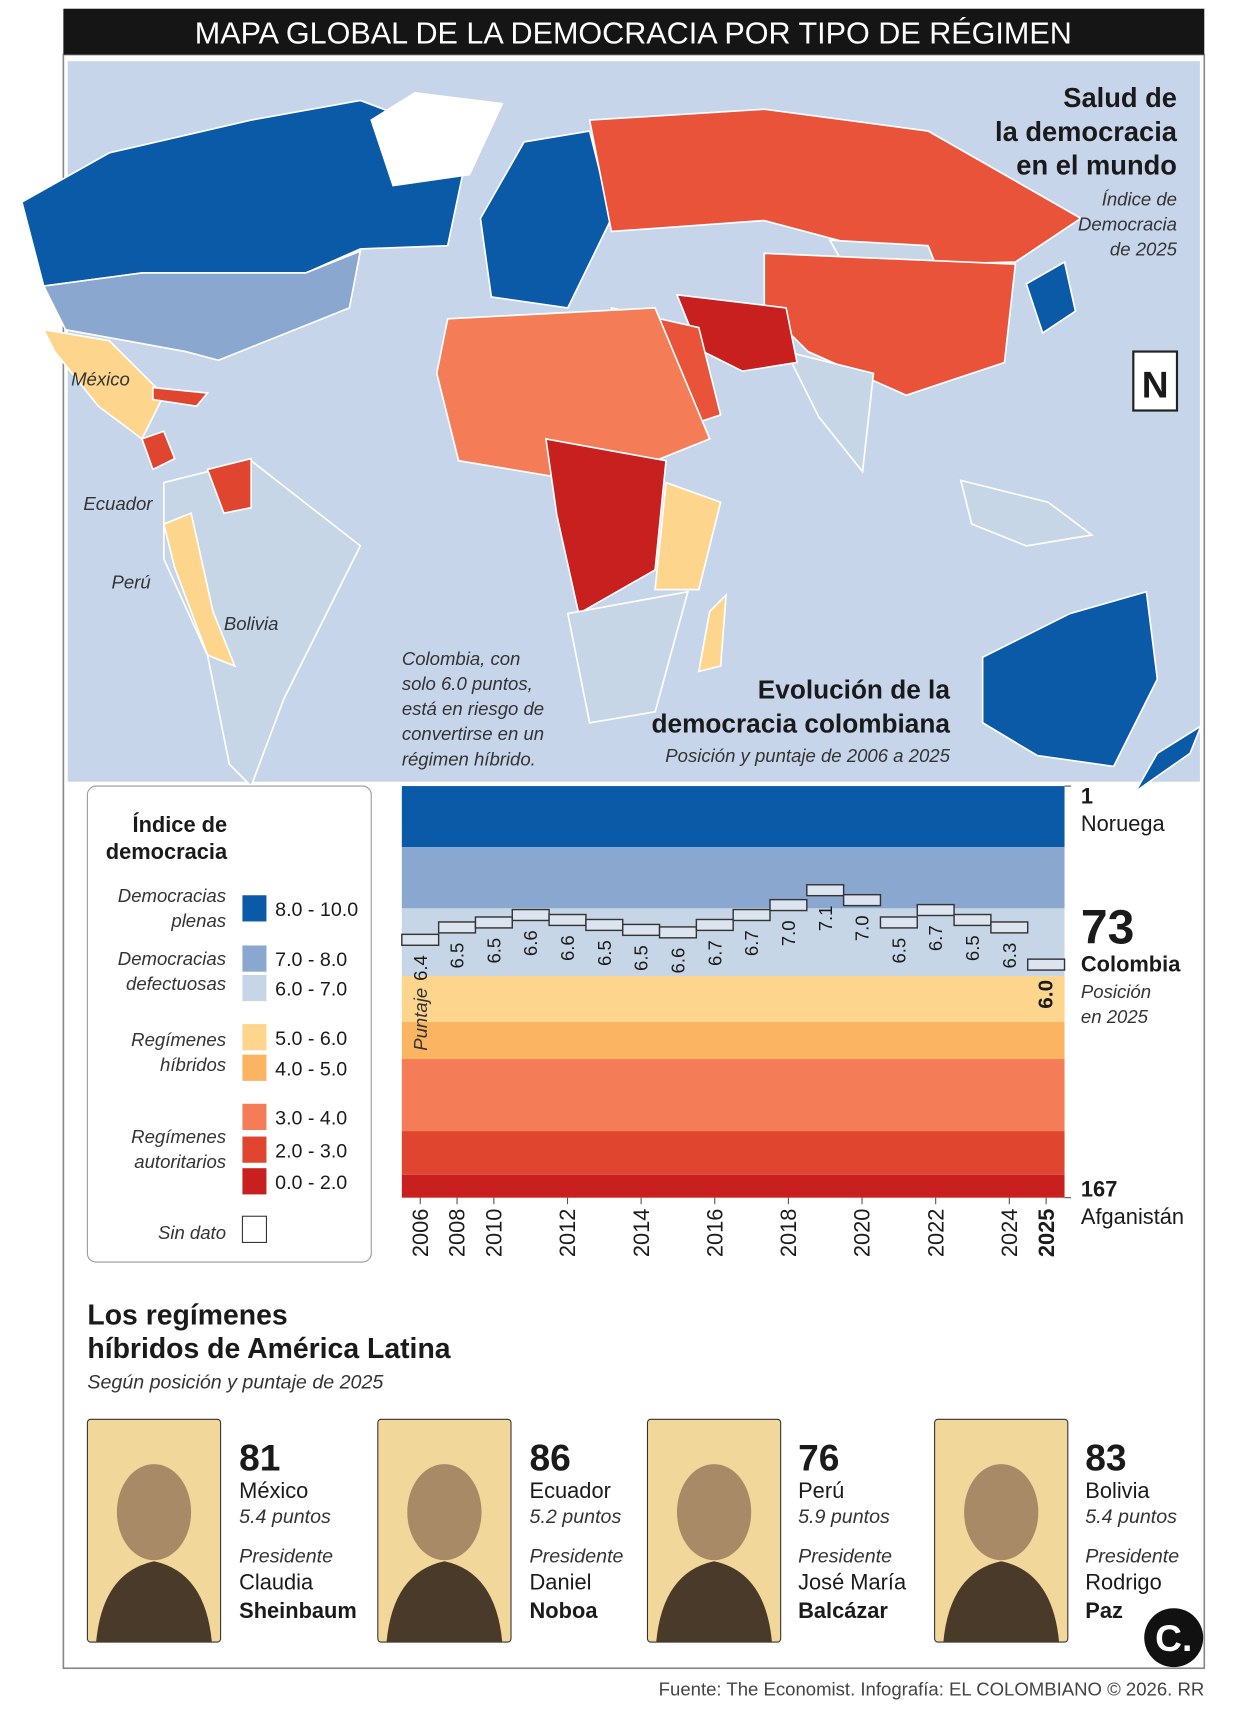 This screenshot has width=1248, height=1713. I want to click on last-name: Paz, so click(1104, 1610).